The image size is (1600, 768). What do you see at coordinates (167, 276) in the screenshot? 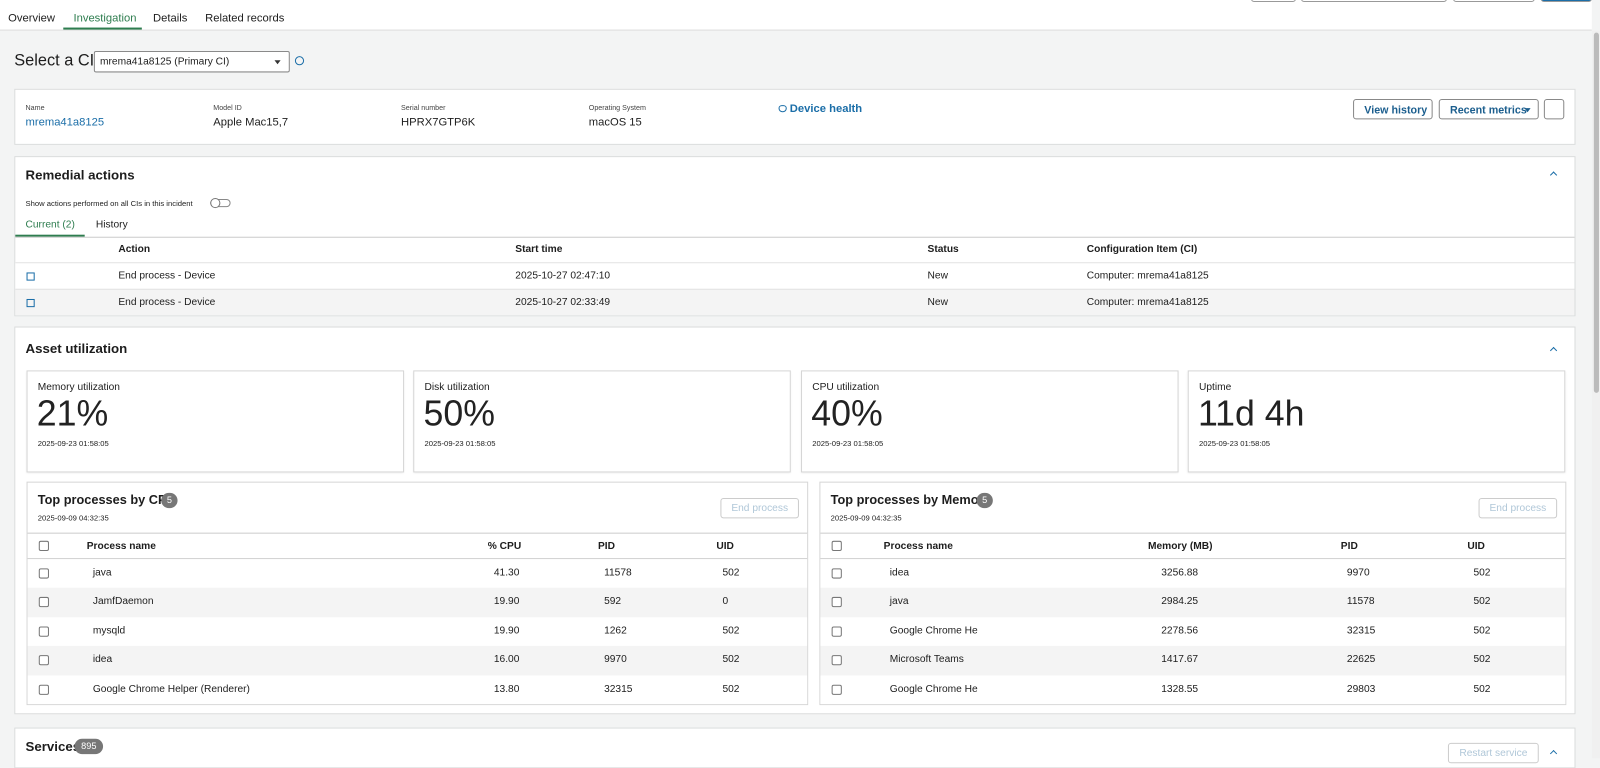
I see `cell: End process - Device` at bounding box center [167, 276].